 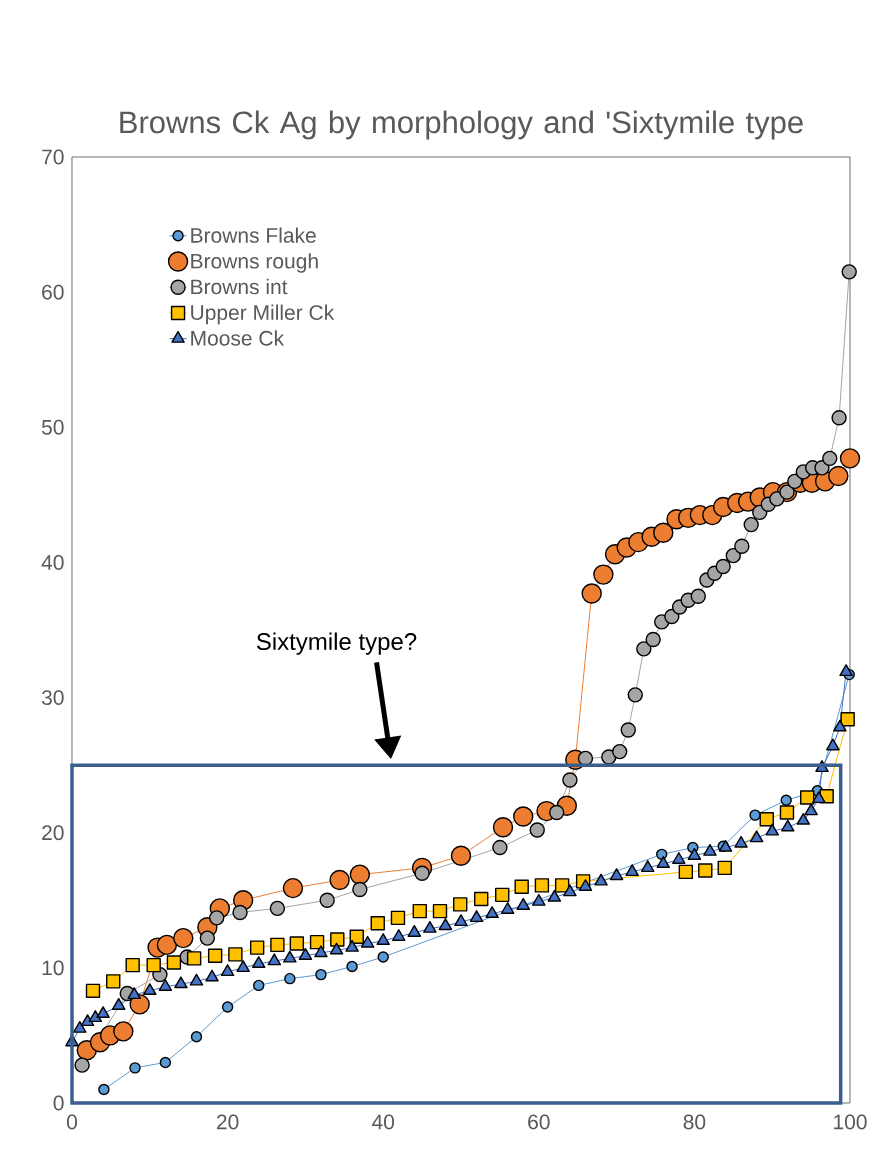 What do you see at coordinates (253, 235) in the screenshot?
I see `legend-label: Browns Flake` at bounding box center [253, 235].